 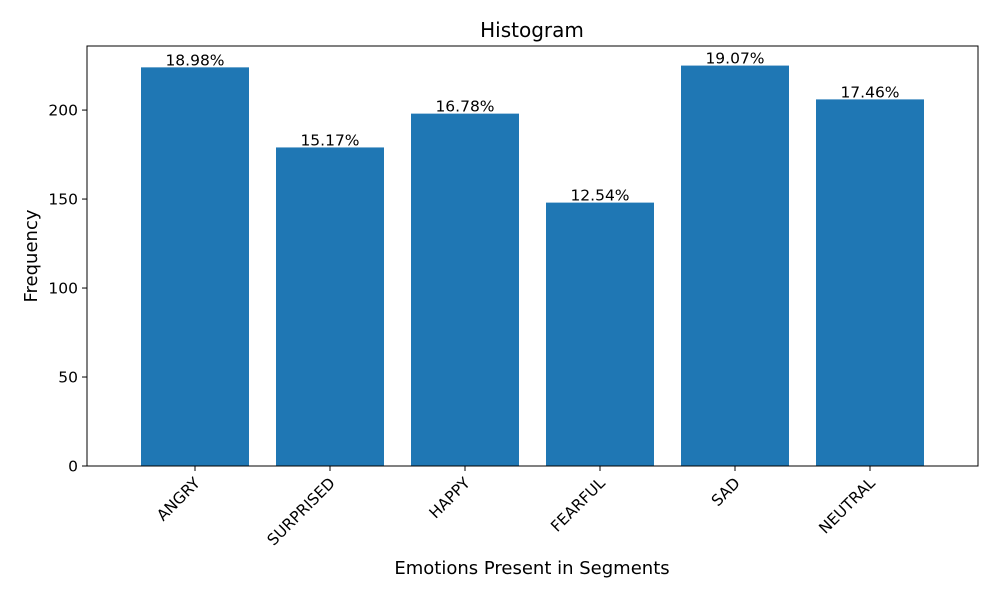 What do you see at coordinates (599, 196) in the screenshot?
I see `data-label-fearful: 12.54%` at bounding box center [599, 196].